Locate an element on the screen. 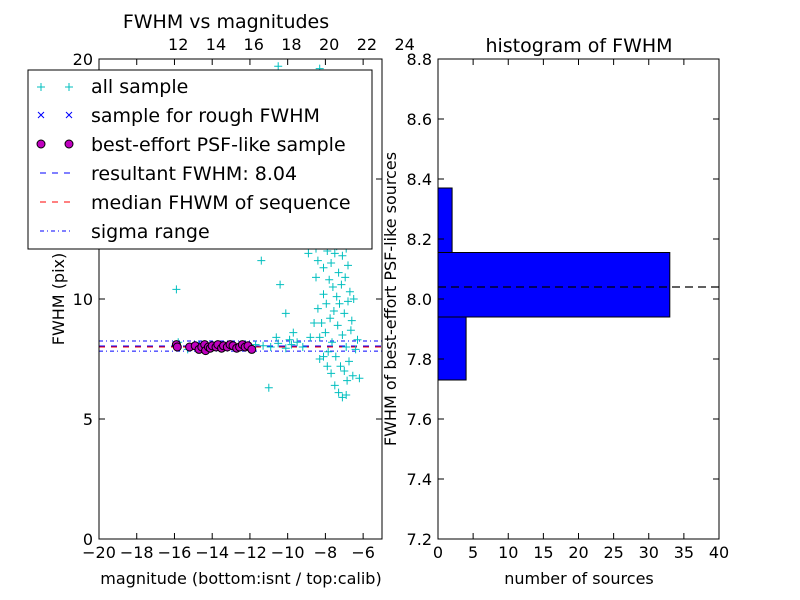  histogram-title: histogram of FWHM is located at coordinates (578, 46).